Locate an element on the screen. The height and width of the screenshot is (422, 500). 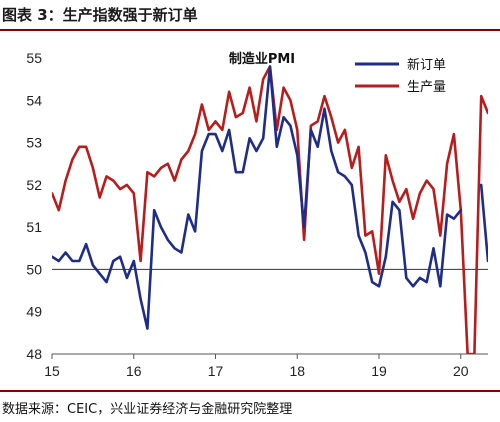
header-rule is located at coordinates (250, 30).